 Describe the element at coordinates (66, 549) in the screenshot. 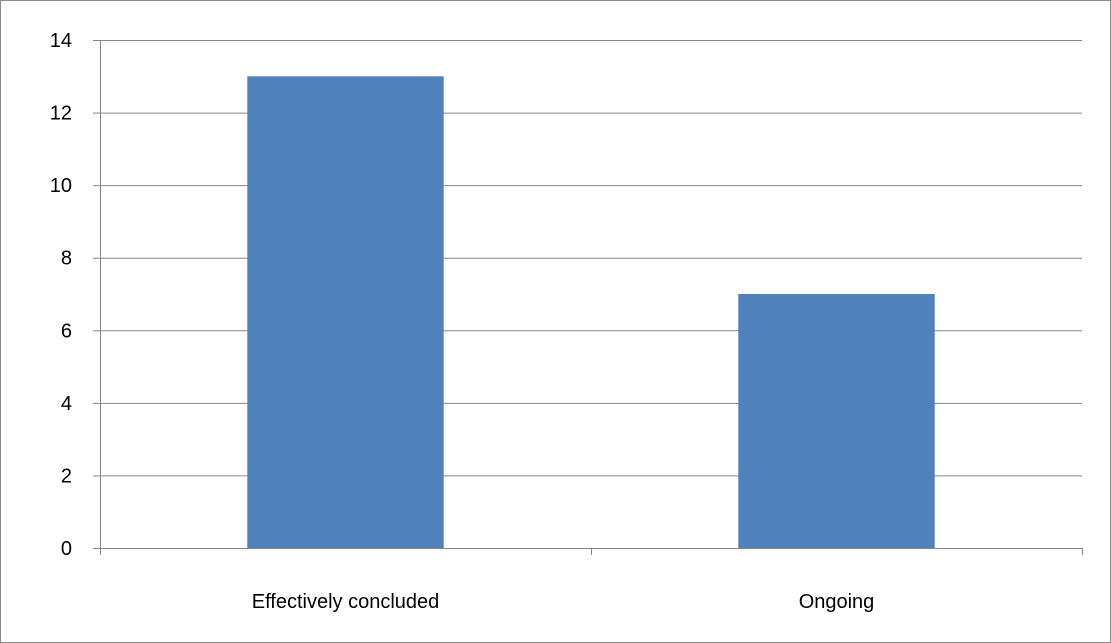

I see `y-tick-label: 0` at that location.